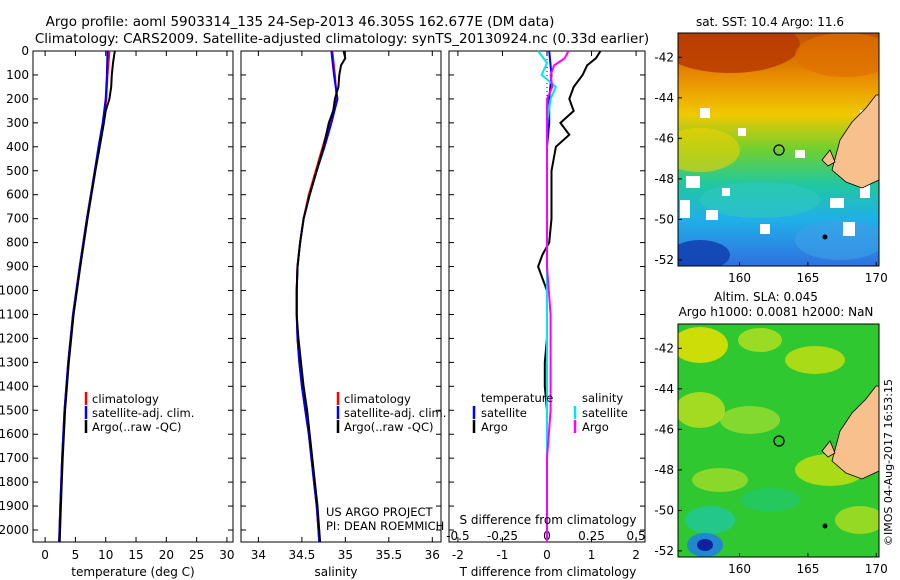 Image resolution: width=900 pixels, height=580 pixels. What do you see at coordinates (132, 572) in the screenshot?
I see `temperature-xlabel: temperature (deg C)` at bounding box center [132, 572].